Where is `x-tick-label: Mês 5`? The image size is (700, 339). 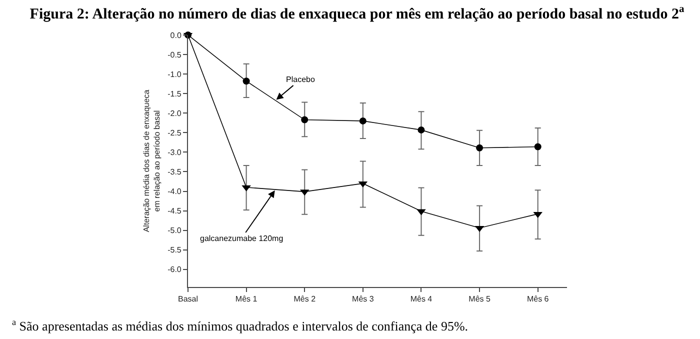 x-tick-label: Mês 5 is located at coordinates (479, 299).